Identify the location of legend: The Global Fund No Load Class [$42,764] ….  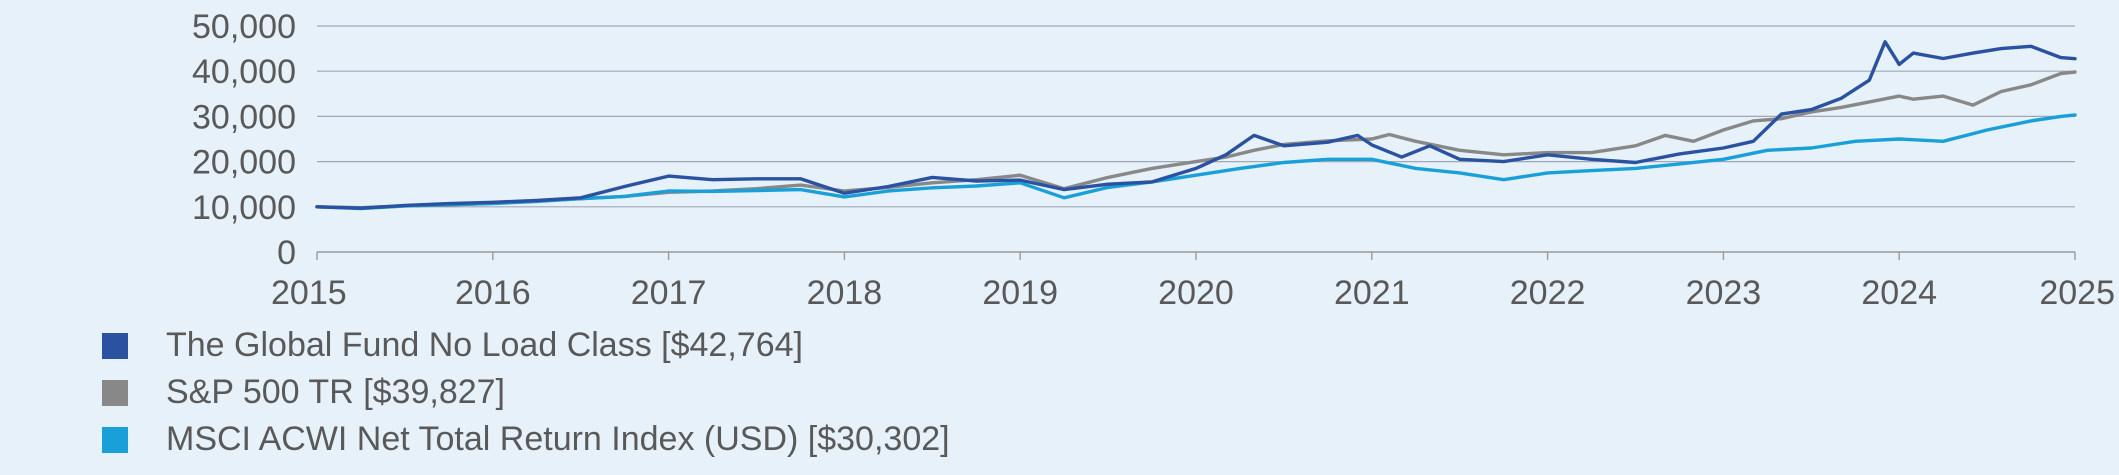
(526, 392).